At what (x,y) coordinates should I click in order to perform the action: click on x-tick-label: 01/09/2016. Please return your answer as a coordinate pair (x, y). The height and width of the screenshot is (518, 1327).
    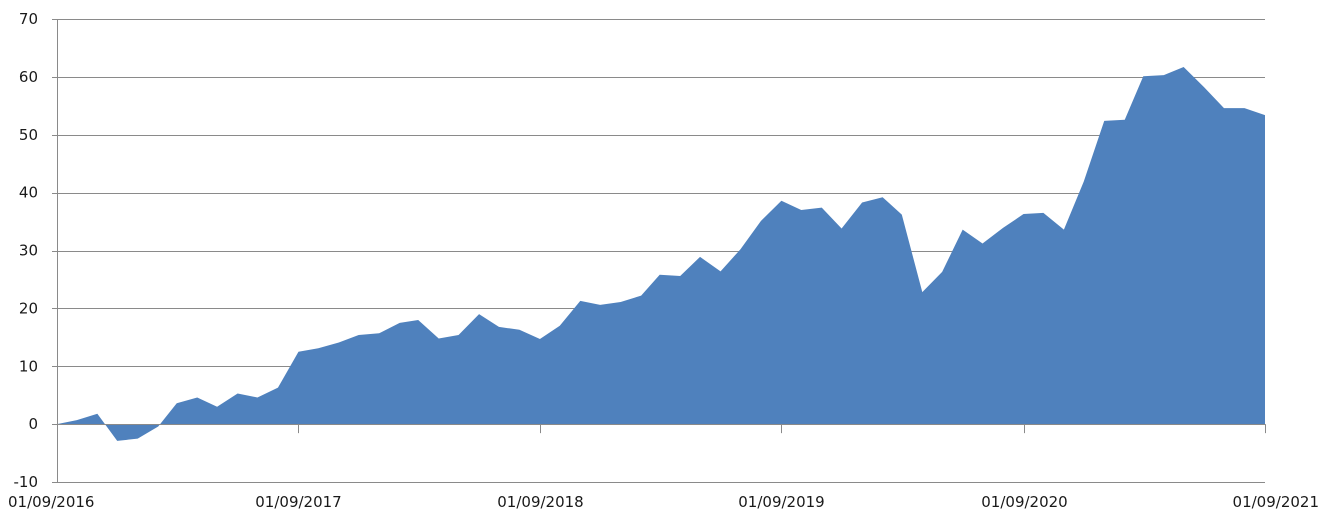
    Looking at the image, I should click on (51, 502).